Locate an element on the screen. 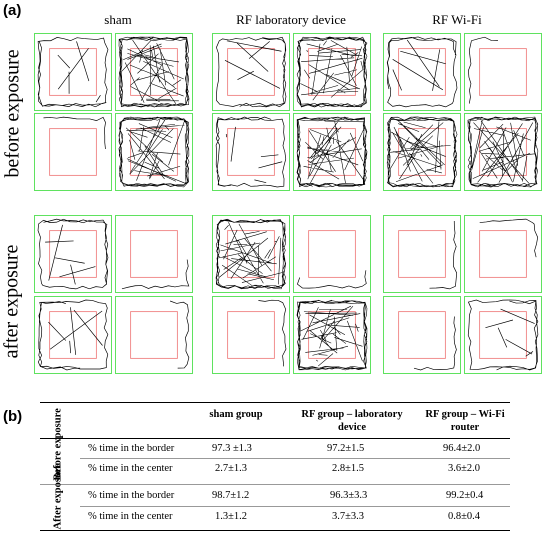 The height and width of the screenshot is (542, 550). row-value: 2.7±1.3 is located at coordinates (231, 468).